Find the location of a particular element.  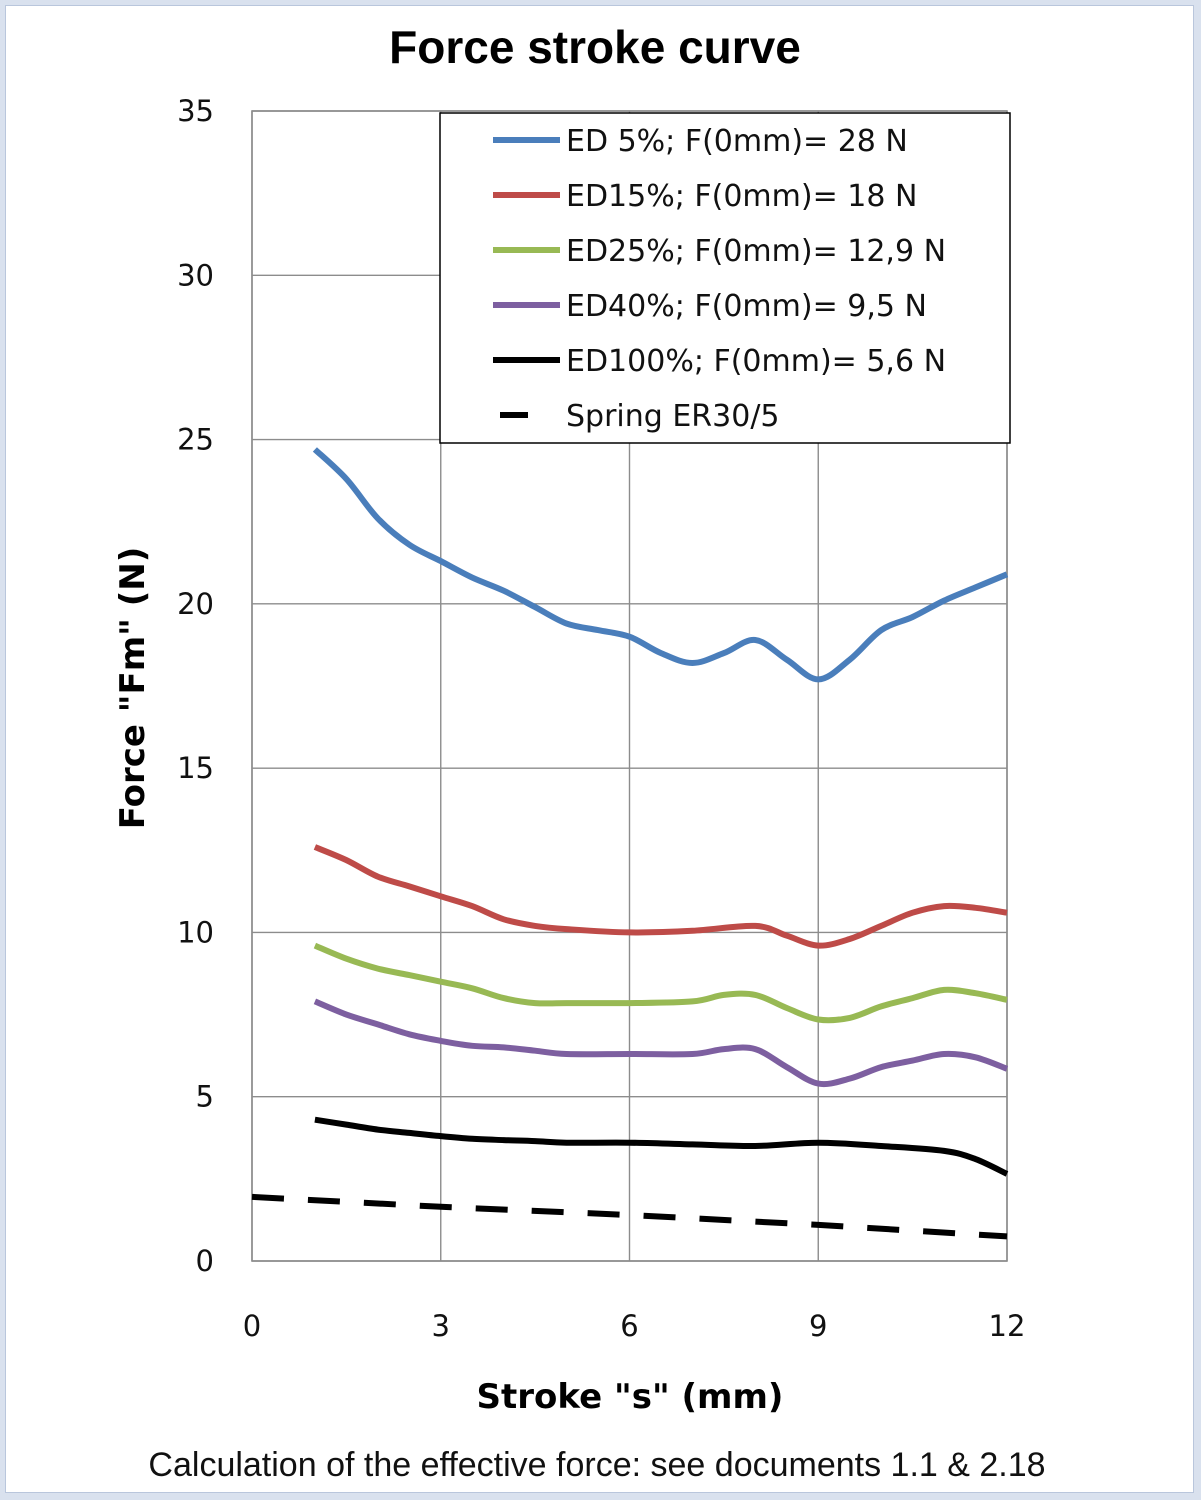

y-tick-label: 35 is located at coordinates (195, 111).